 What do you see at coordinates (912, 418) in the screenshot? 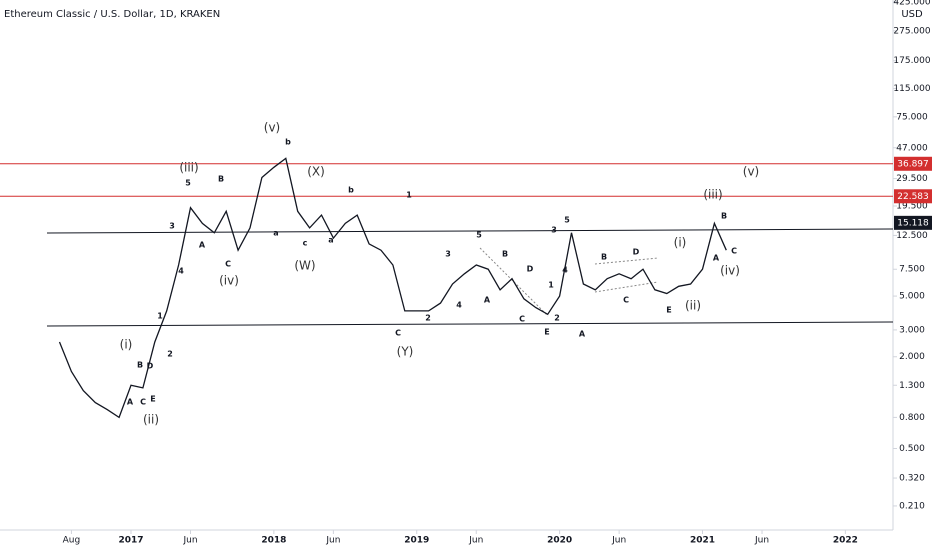
I see `y-tick-label: 0.800` at bounding box center [912, 418].